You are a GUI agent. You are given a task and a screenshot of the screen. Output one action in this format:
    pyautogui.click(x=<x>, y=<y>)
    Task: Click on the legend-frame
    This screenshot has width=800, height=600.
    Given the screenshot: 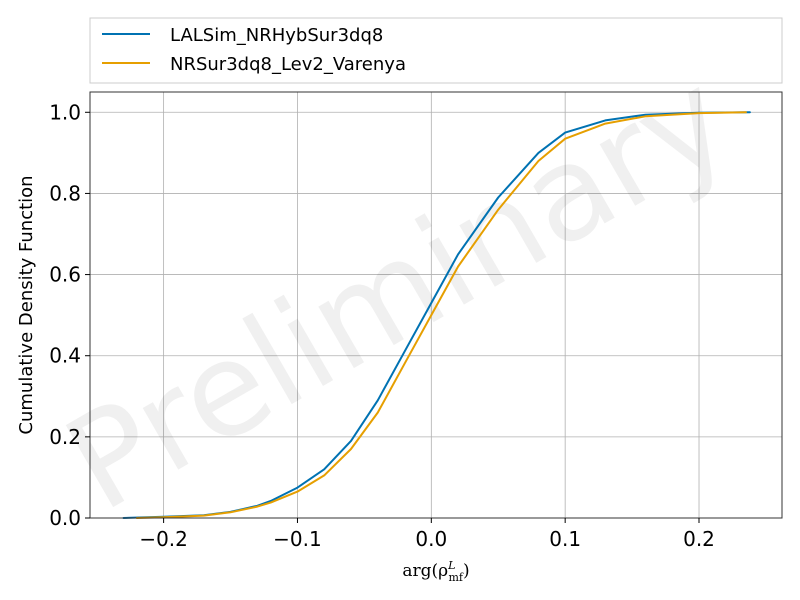 What is the action you would take?
    pyautogui.click(x=436, y=50)
    